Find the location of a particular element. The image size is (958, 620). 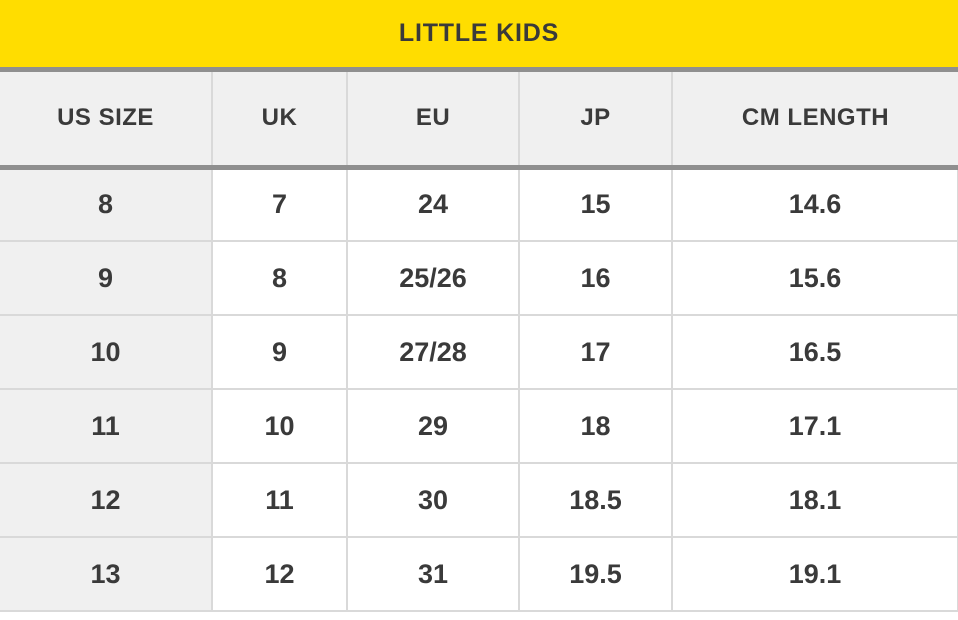

table-cell: 30 is located at coordinates (433, 500).